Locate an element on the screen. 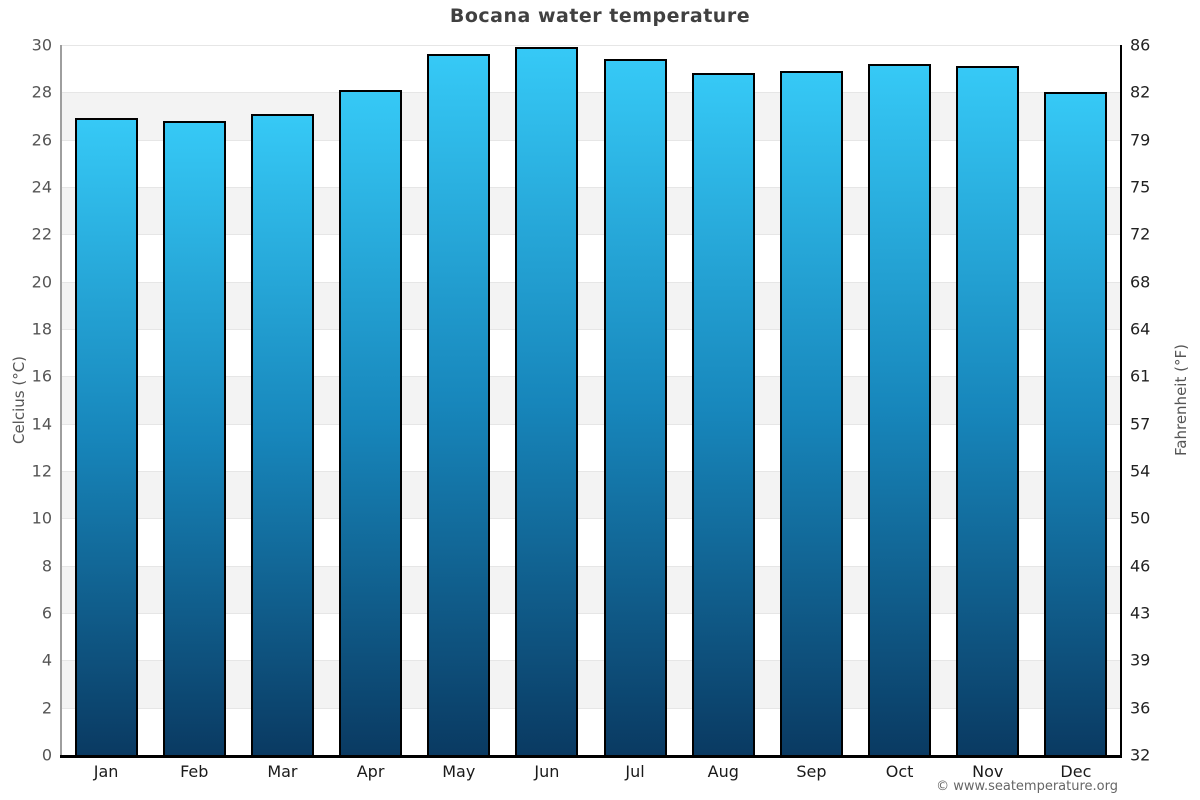 Image resolution: width=1200 pixels, height=800 pixels. fahrenheit-tick-label: 72 is located at coordinates (1140, 234).